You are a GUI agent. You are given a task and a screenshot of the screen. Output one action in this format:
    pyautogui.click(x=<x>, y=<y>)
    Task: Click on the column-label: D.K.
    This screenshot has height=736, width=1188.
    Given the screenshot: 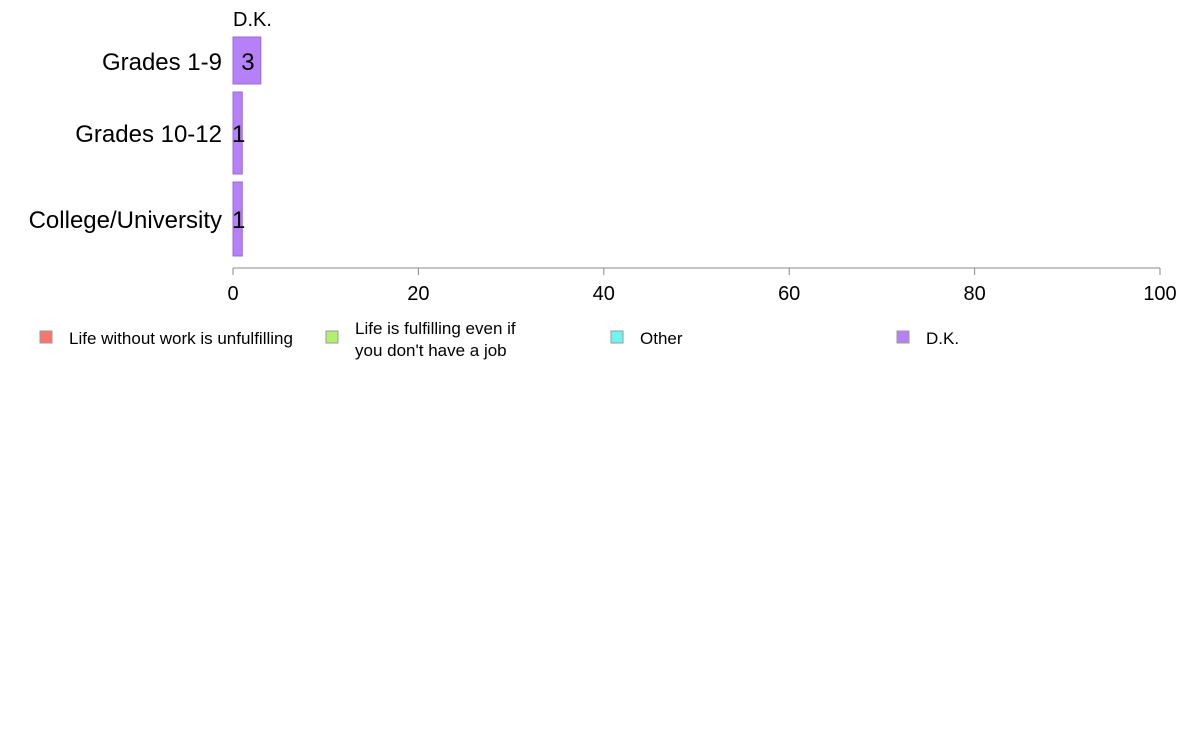 What is the action you would take?
    pyautogui.click(x=252, y=20)
    